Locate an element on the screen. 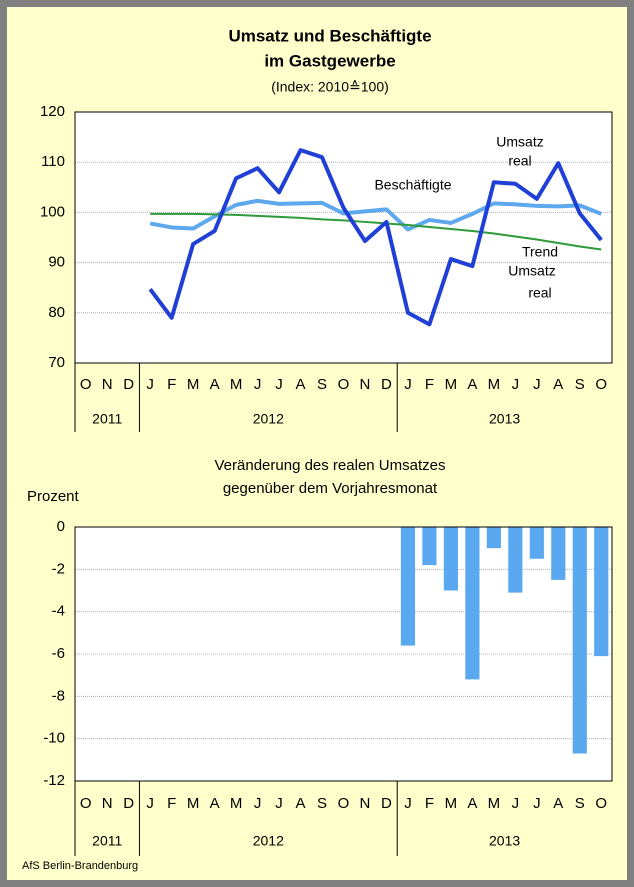 This screenshot has height=887, width=634. y-tick-label: 120 is located at coordinates (52, 111).